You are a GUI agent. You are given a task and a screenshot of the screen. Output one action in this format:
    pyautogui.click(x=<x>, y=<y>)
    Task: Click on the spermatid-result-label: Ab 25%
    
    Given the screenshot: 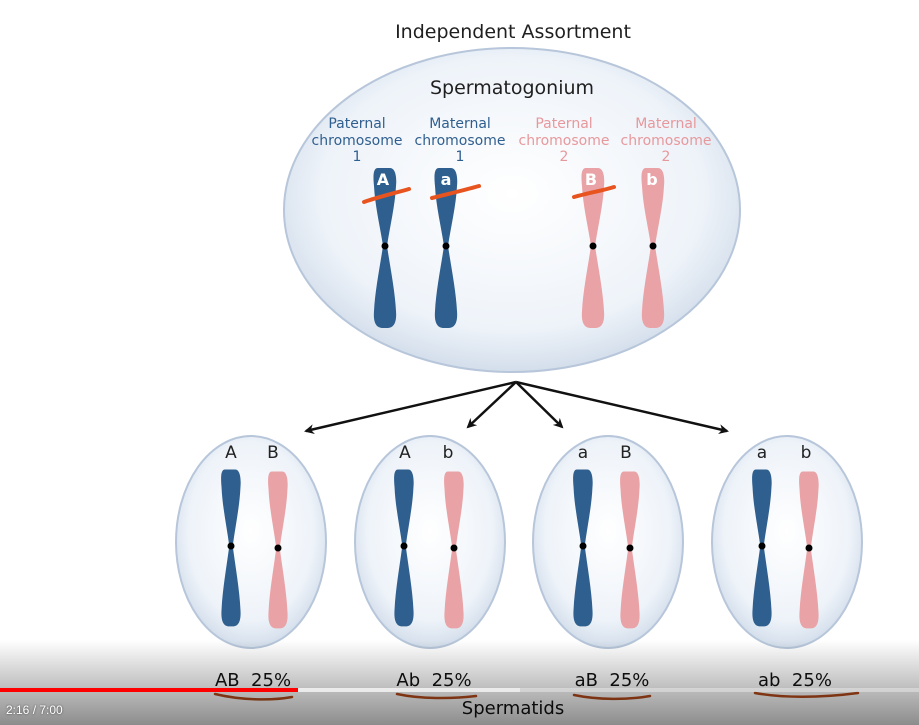 What is the action you would take?
    pyautogui.click(x=433, y=680)
    